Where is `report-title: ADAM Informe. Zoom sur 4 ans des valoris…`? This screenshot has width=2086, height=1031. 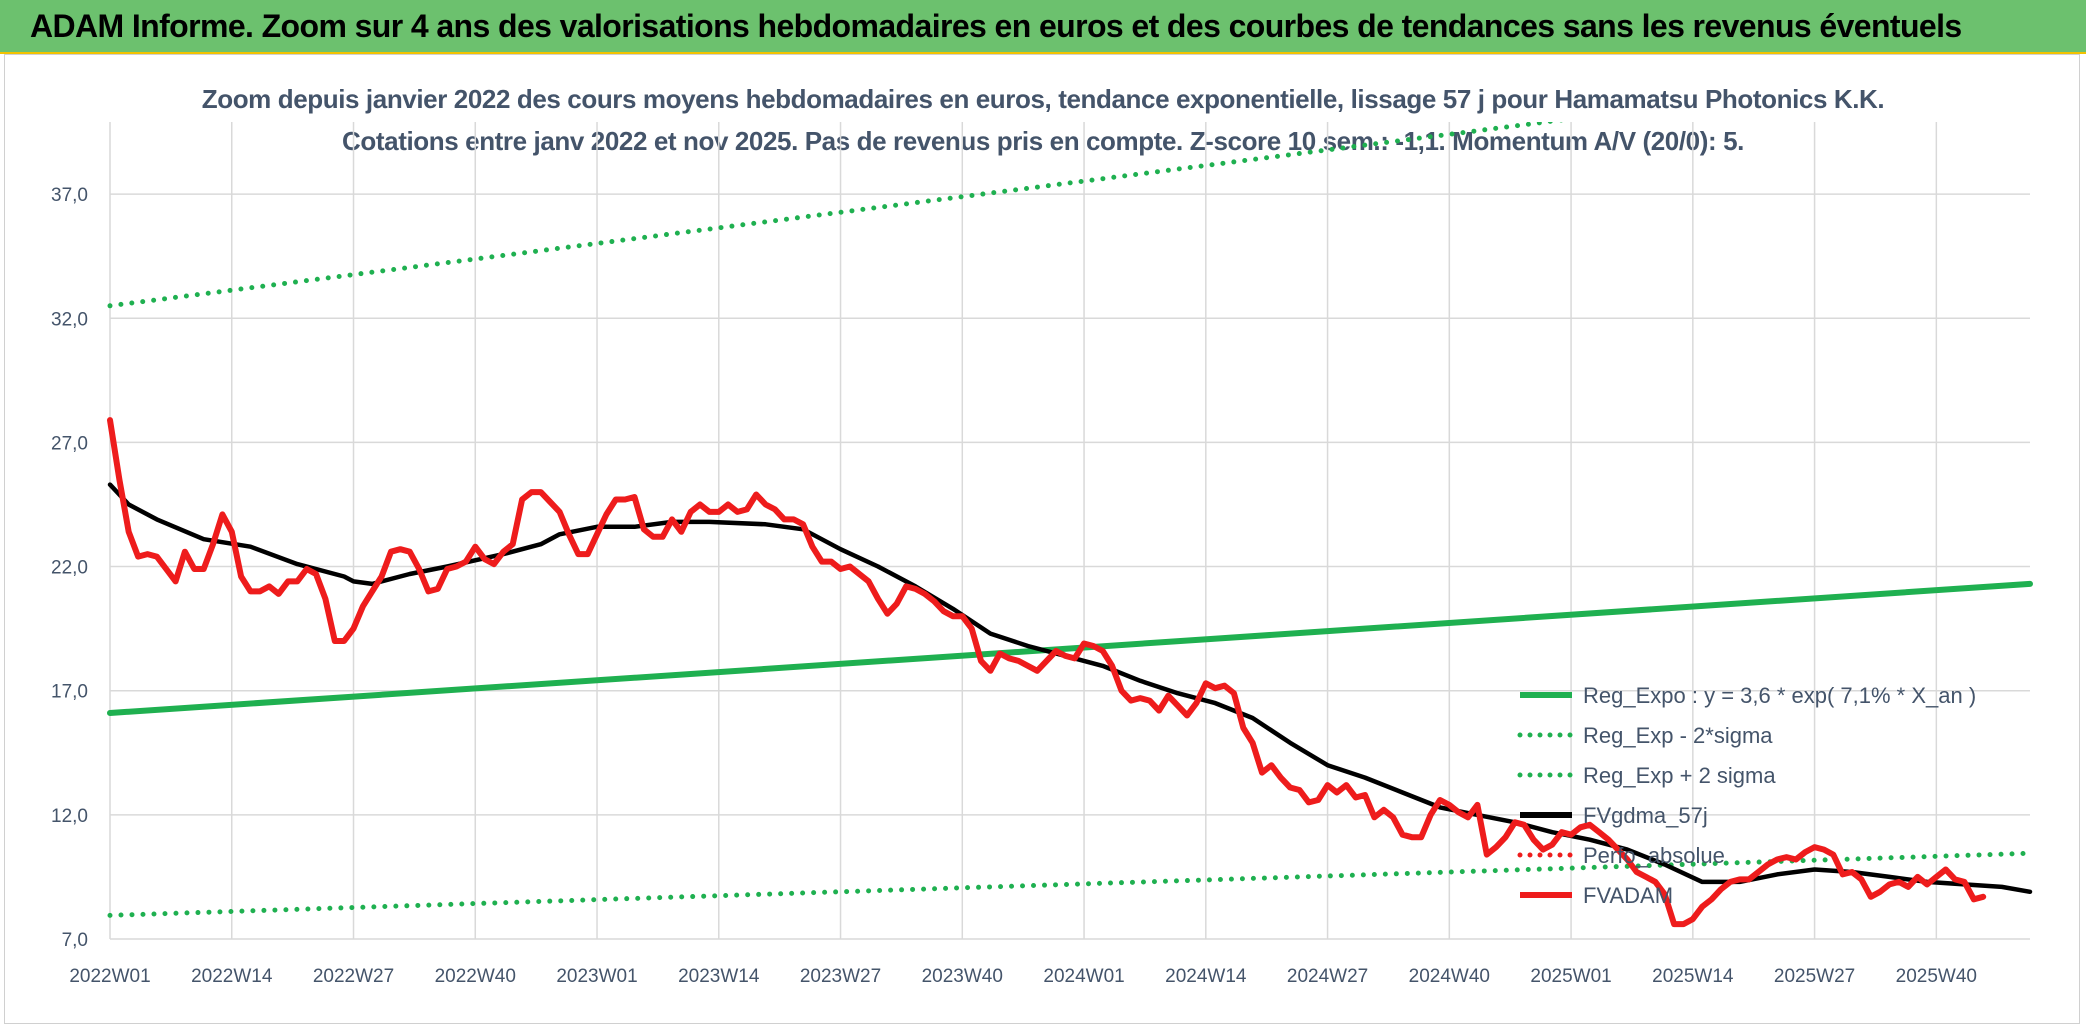 report-title: ADAM Informe. Zoom sur 4 ans des valoris… is located at coordinates (996, 26).